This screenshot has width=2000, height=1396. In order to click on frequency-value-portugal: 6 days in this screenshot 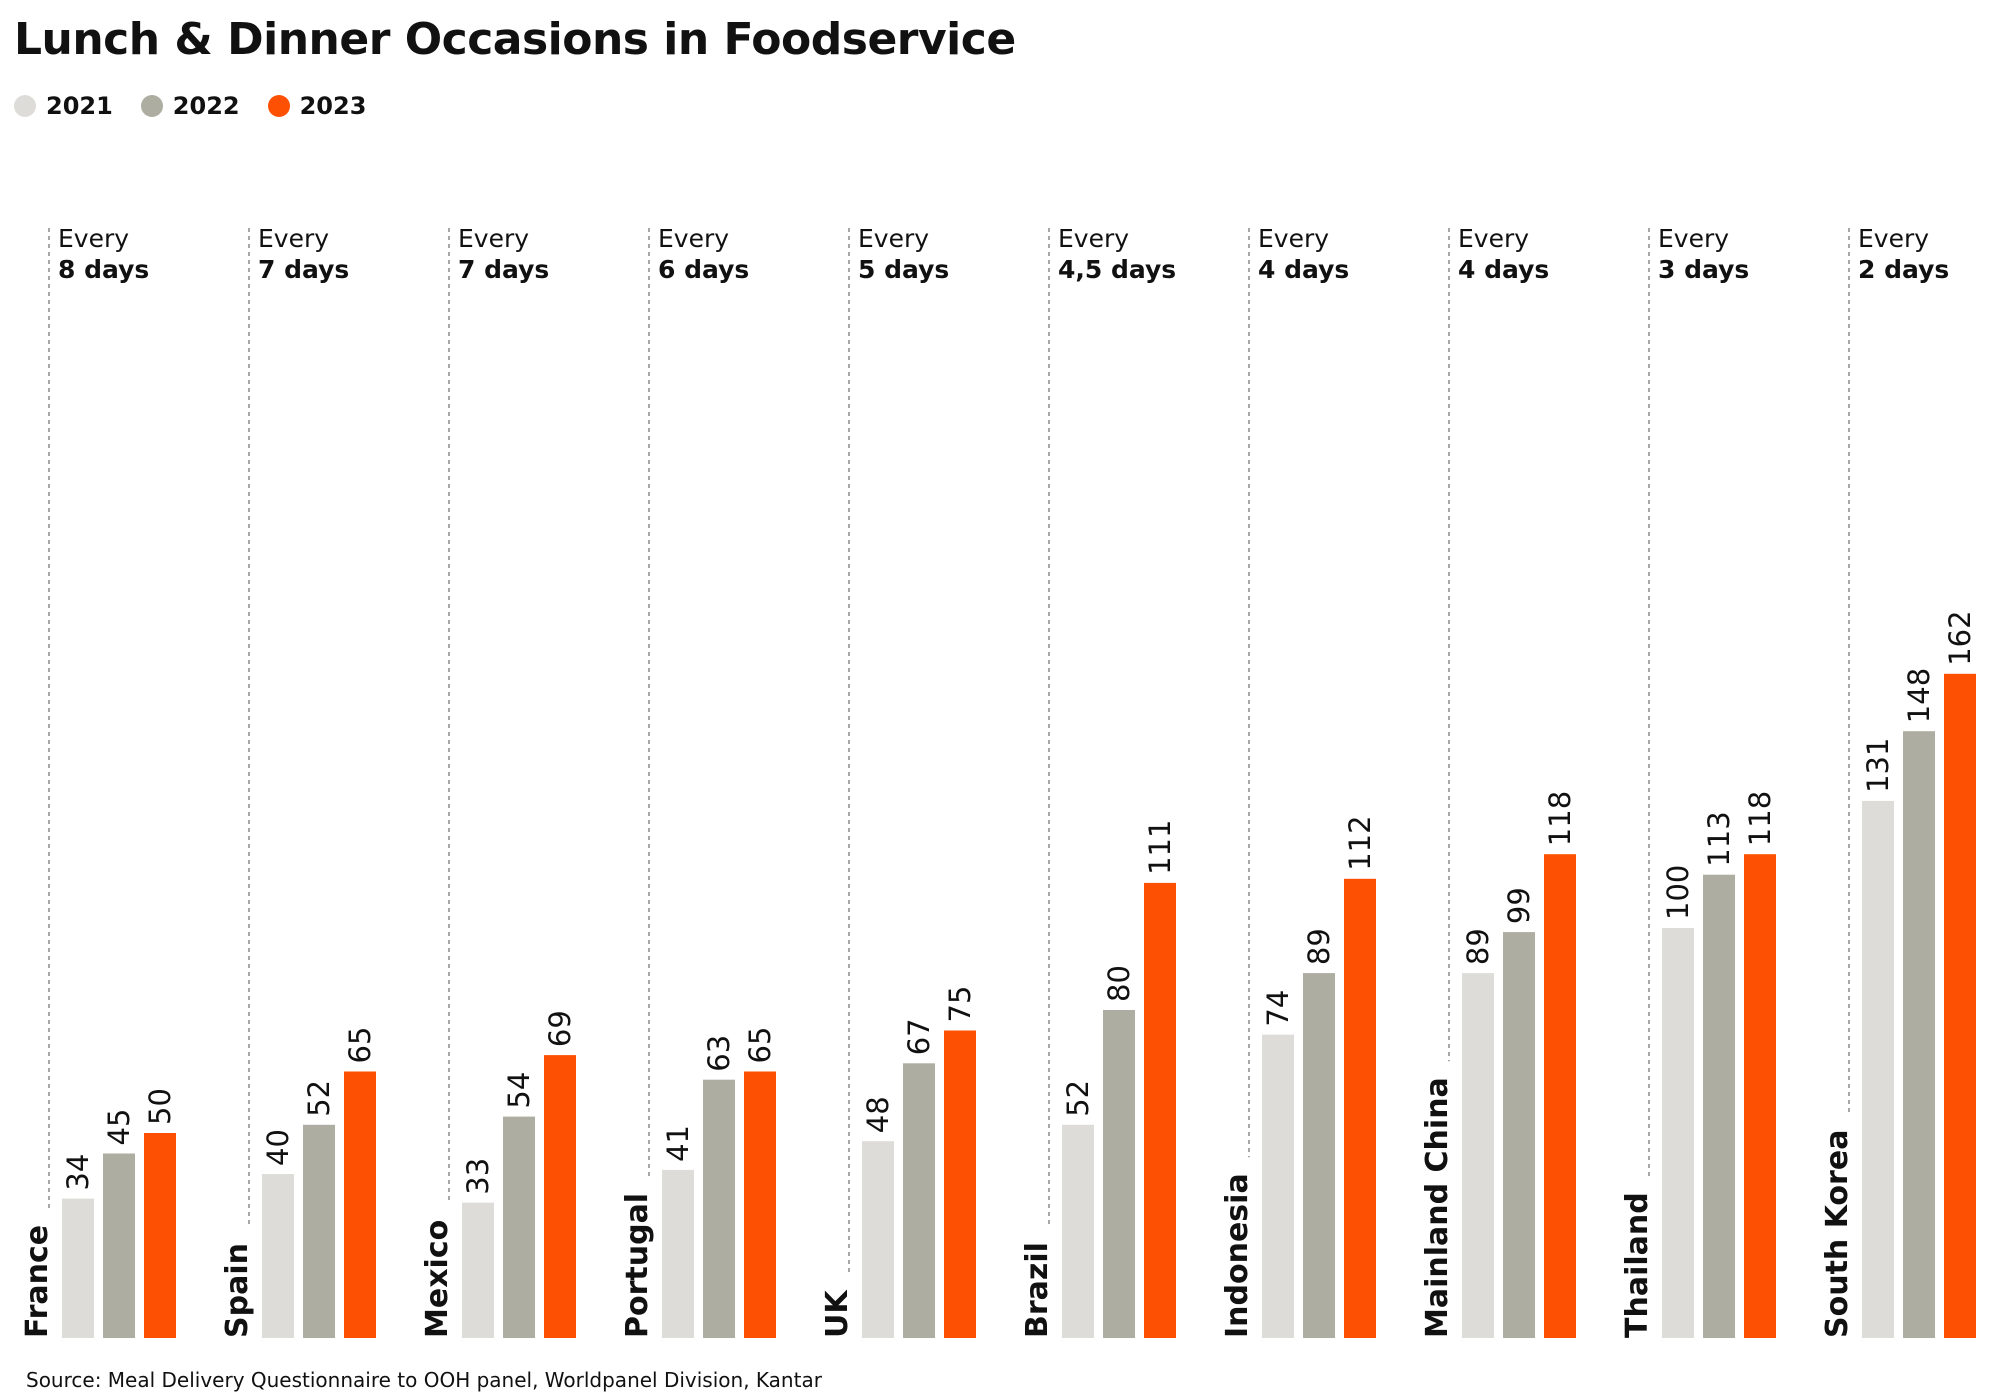, I will do `click(703, 269)`.